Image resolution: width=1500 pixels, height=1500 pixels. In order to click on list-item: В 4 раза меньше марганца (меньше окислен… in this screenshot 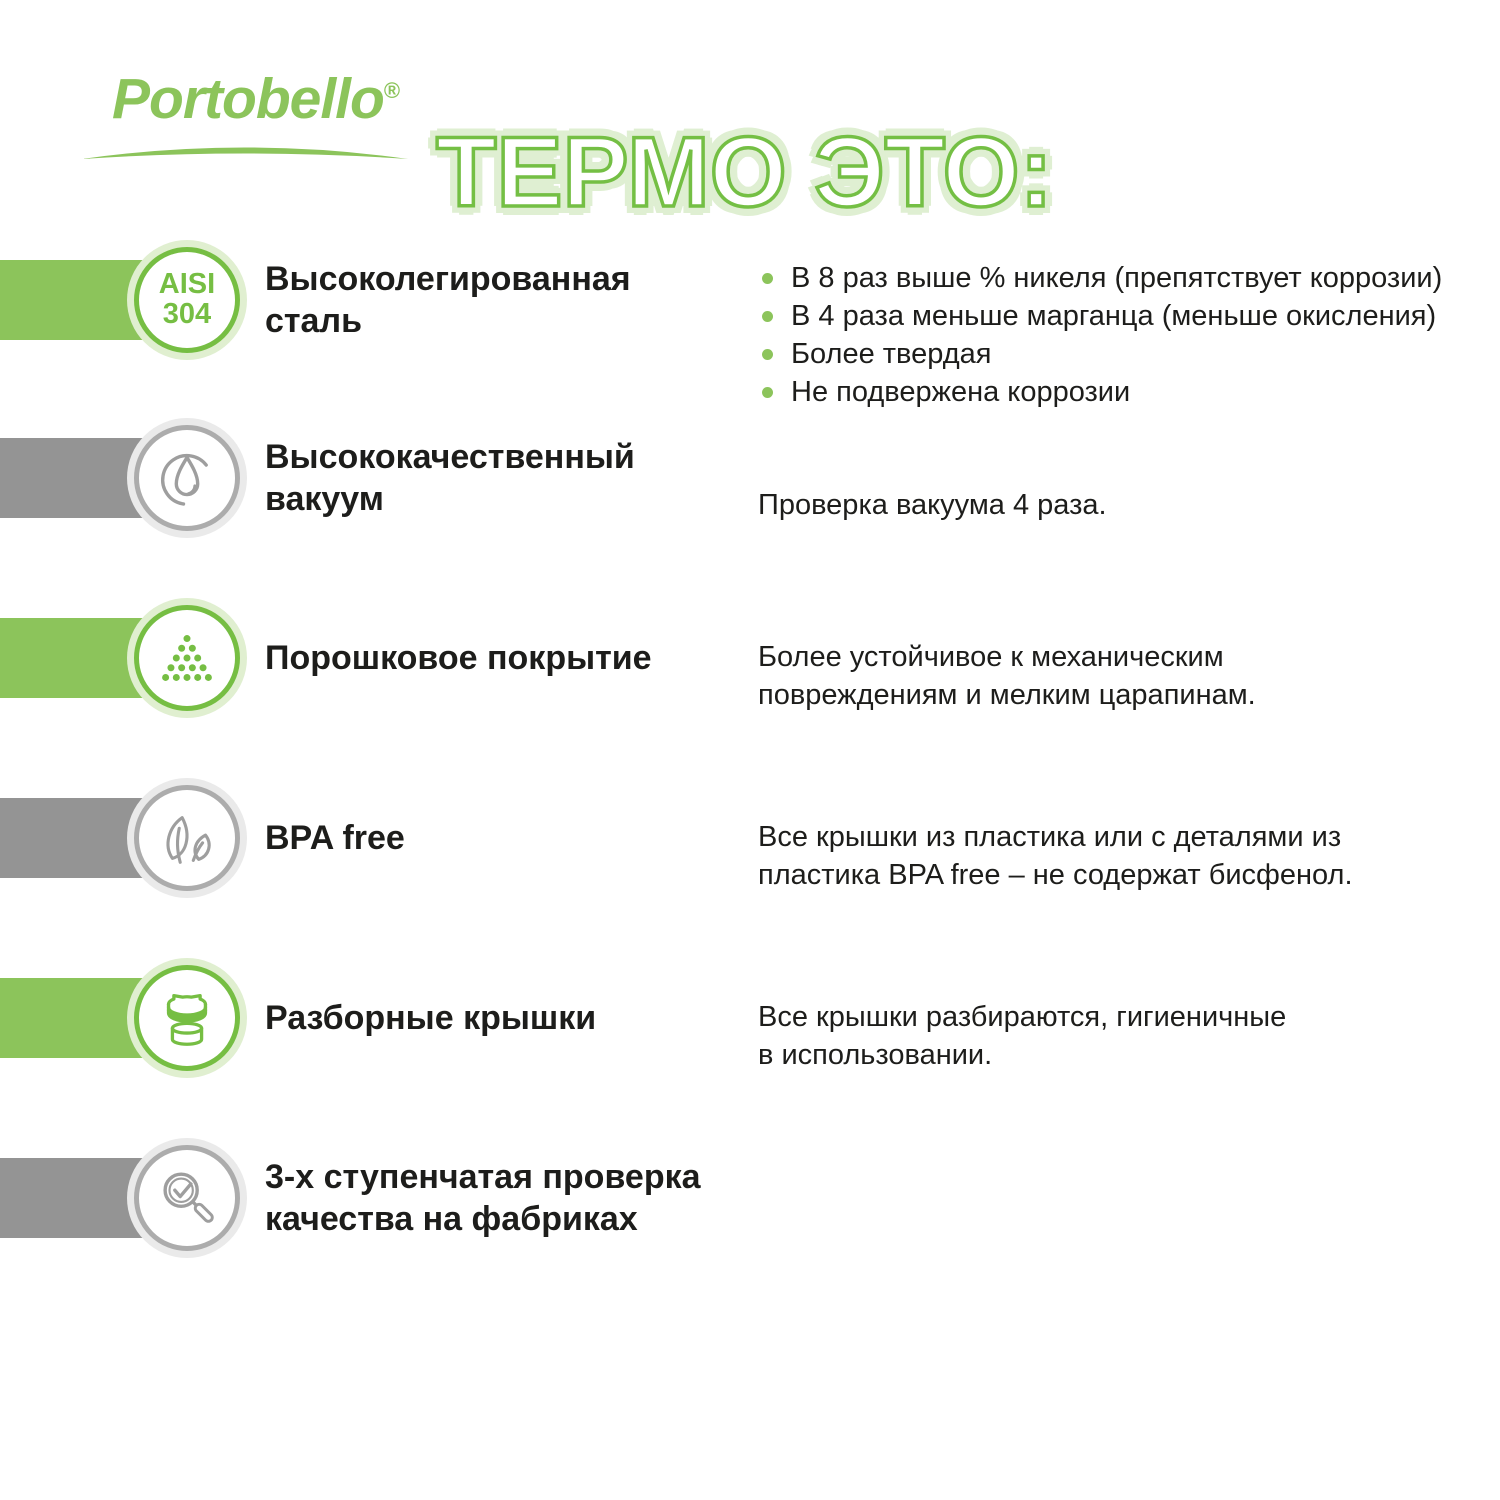, I will do `click(1129, 316)`.